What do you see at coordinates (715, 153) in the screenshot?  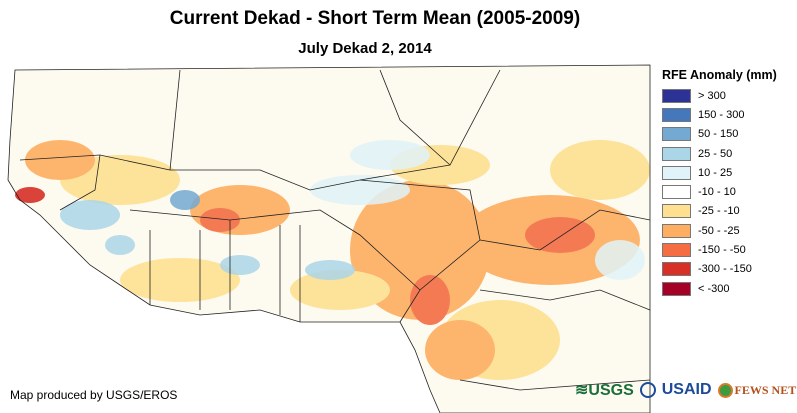 I see `legend-label: 25 - 50` at bounding box center [715, 153].